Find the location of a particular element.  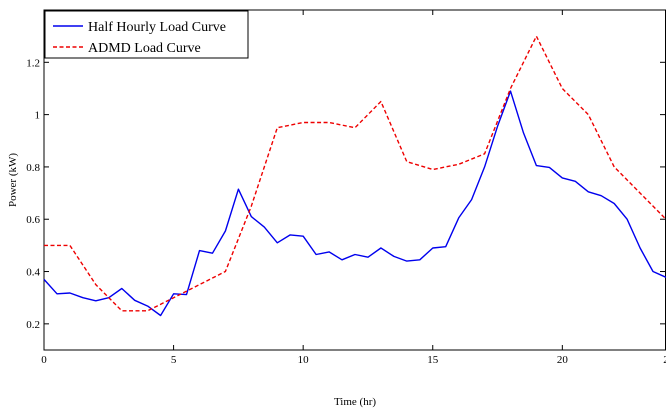

y-axis-title: Power (kW) is located at coordinates (13, 180).